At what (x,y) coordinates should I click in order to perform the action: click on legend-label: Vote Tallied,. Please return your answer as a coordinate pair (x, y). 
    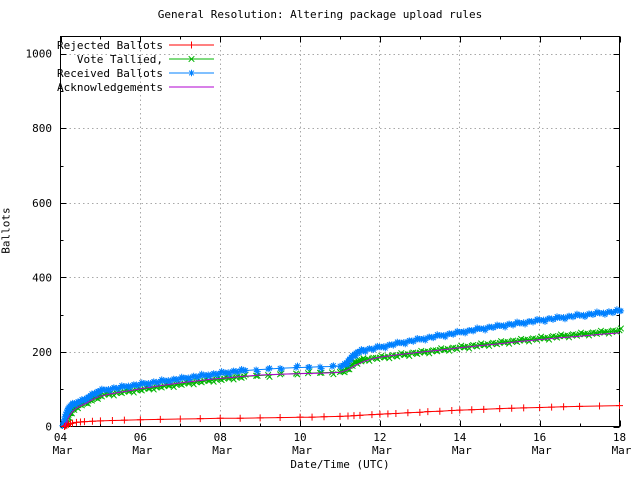
    Looking at the image, I should click on (120, 59).